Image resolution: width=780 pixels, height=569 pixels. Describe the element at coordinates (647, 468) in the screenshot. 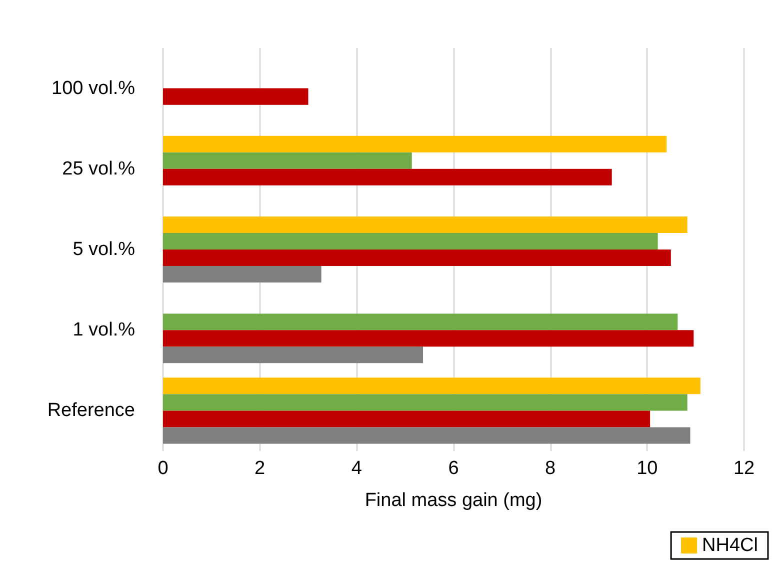

I see `x-tick-label: 10` at that location.